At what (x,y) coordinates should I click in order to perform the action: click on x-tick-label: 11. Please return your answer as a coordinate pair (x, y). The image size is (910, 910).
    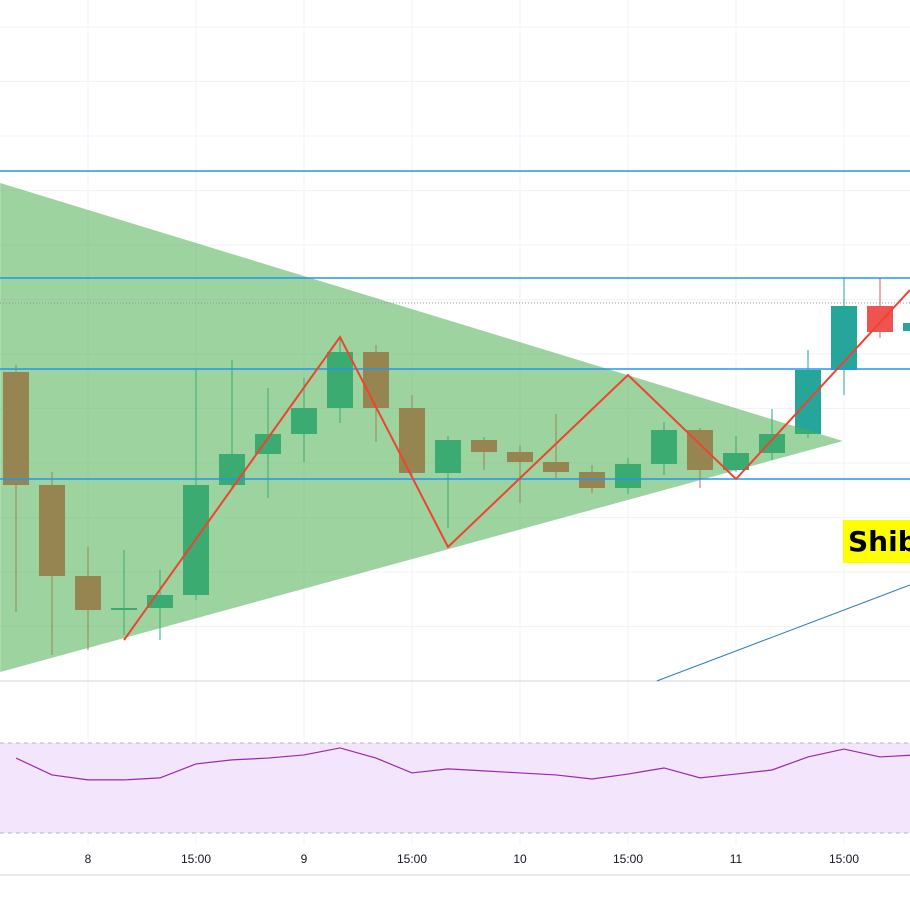
    Looking at the image, I should click on (736, 859).